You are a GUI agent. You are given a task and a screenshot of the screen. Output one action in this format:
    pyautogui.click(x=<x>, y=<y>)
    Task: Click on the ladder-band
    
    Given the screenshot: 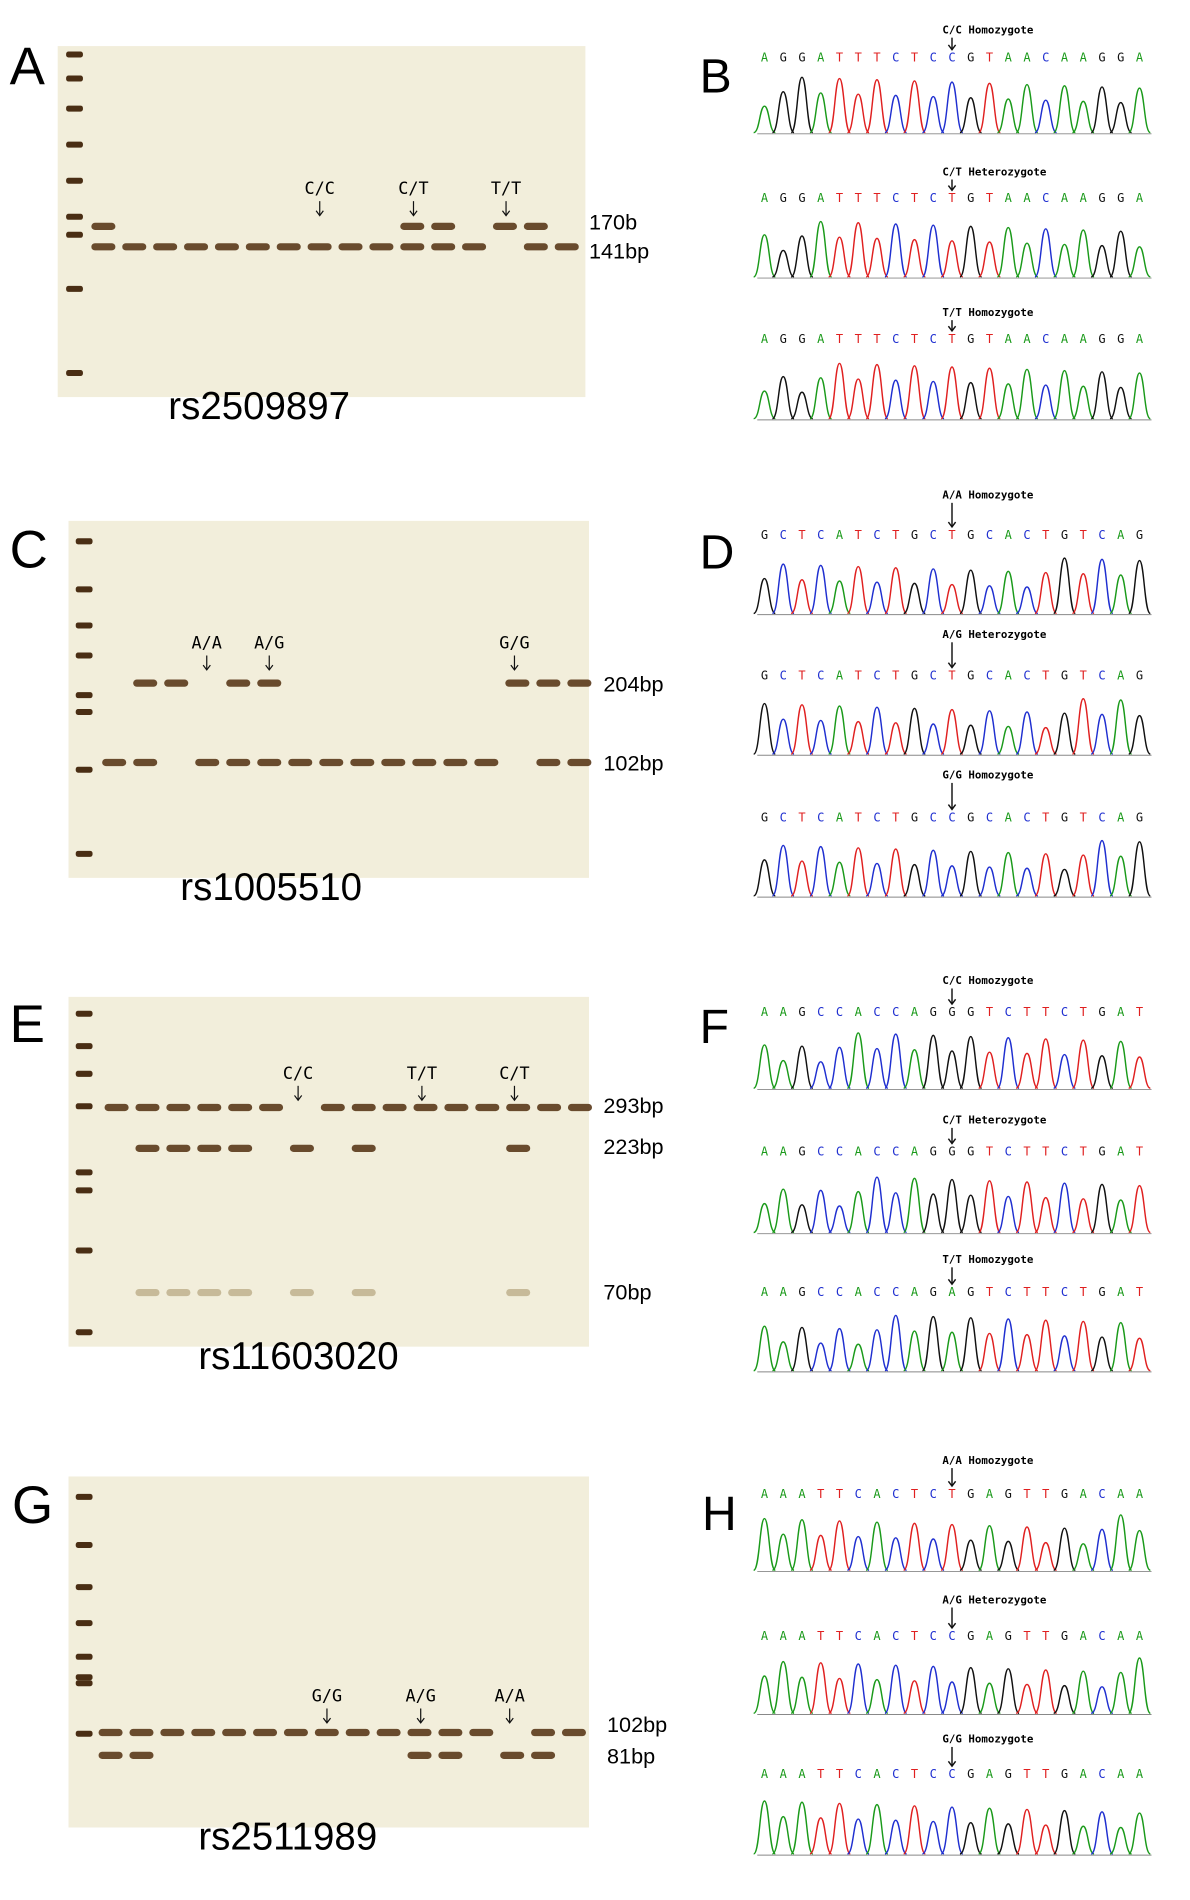 What is the action you would take?
    pyautogui.click(x=84, y=1106)
    